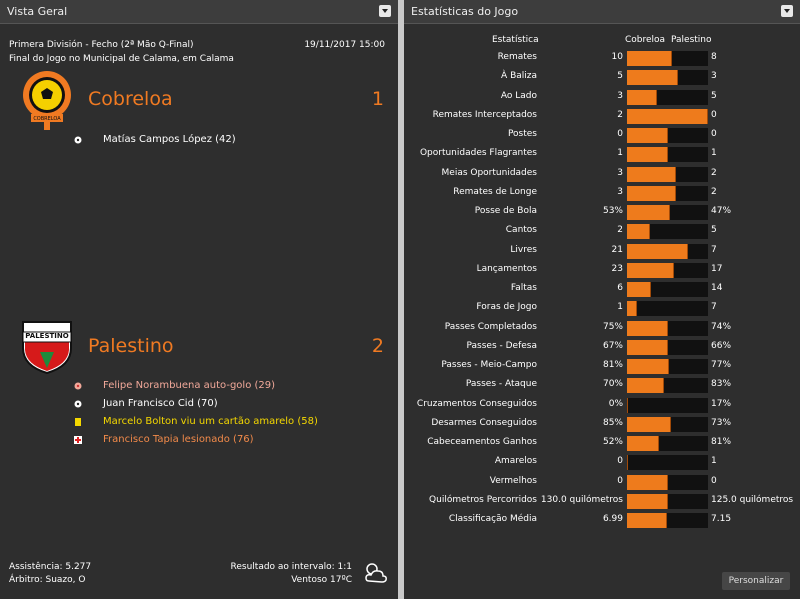  Describe the element at coordinates (506, 307) in the screenshot. I see `stat-label: Foras de Jogo` at that location.